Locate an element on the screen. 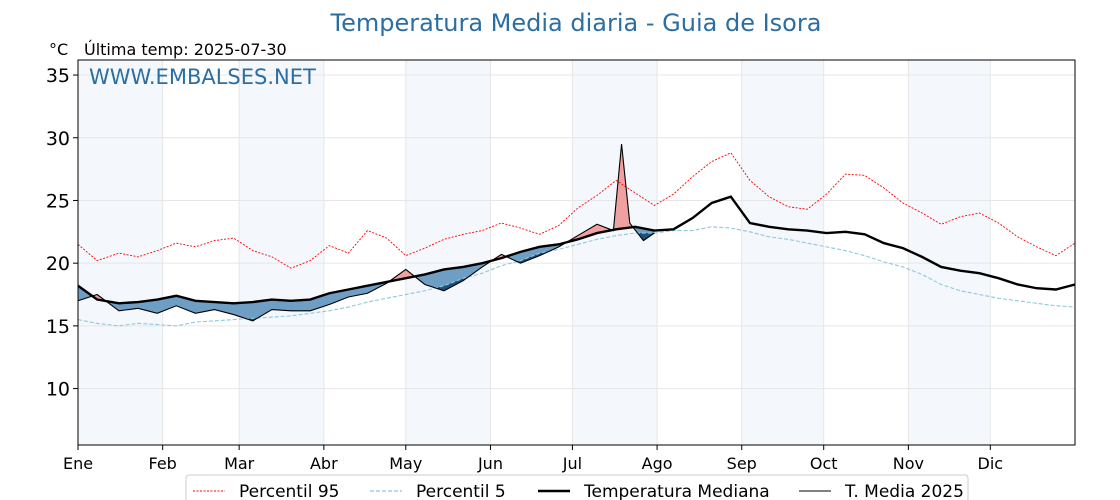 The height and width of the screenshot is (500, 1120). x-axis: Ene Feb Mar Abr May Jun Jul Ago Sep Oct Nov Dic is located at coordinates (533, 459).